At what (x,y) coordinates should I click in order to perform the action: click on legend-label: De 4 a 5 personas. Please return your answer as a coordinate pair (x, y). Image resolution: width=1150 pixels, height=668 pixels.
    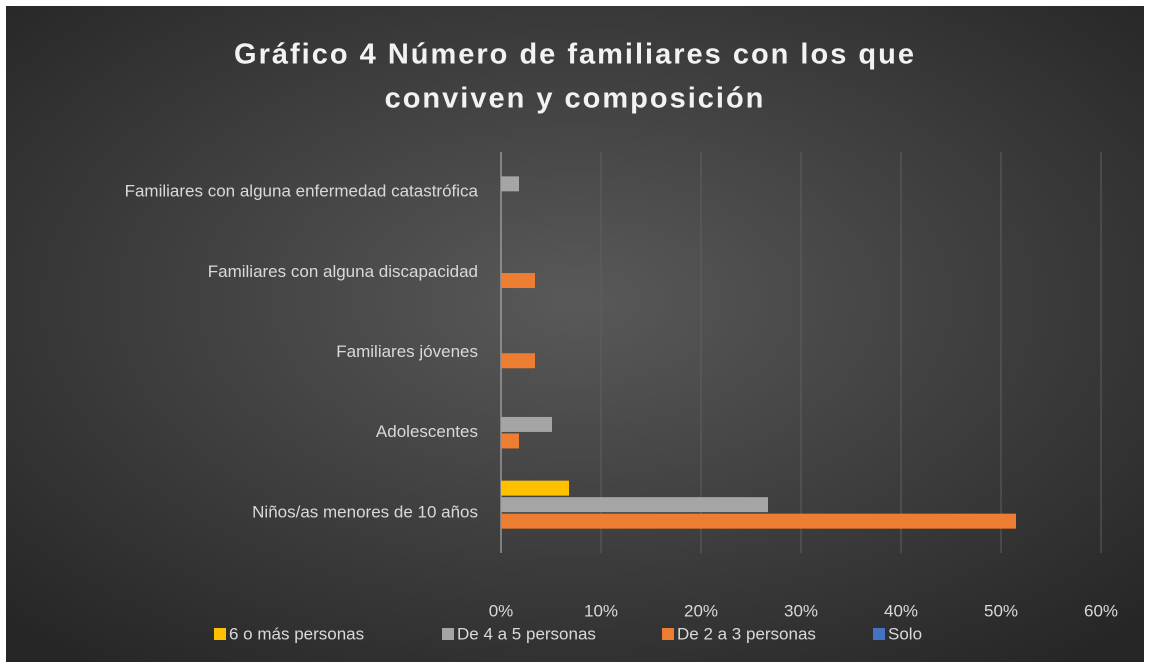
    Looking at the image, I should click on (526, 633).